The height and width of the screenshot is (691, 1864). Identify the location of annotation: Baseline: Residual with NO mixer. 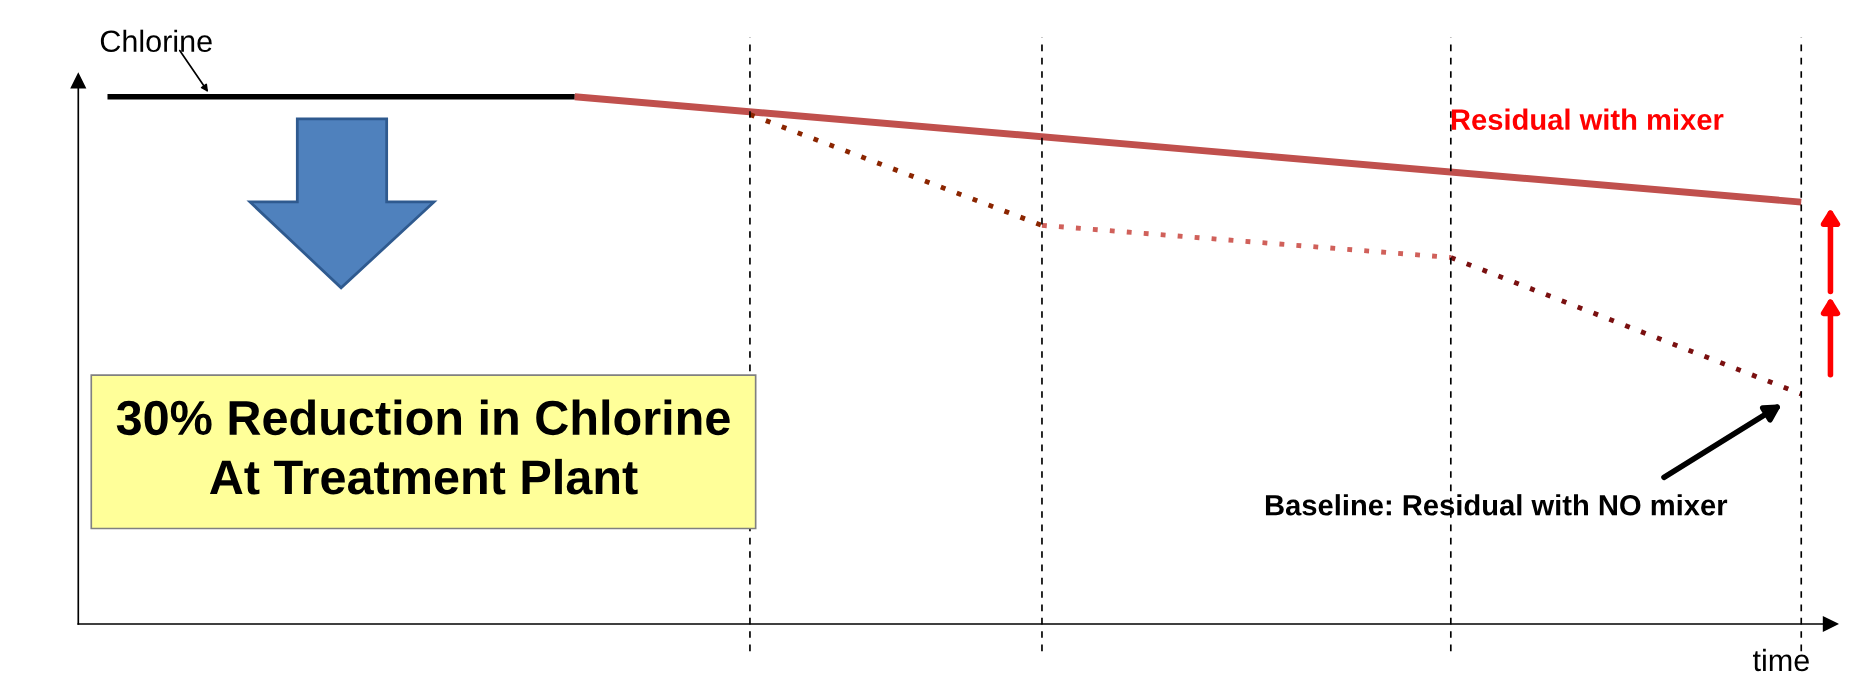
(1496, 505).